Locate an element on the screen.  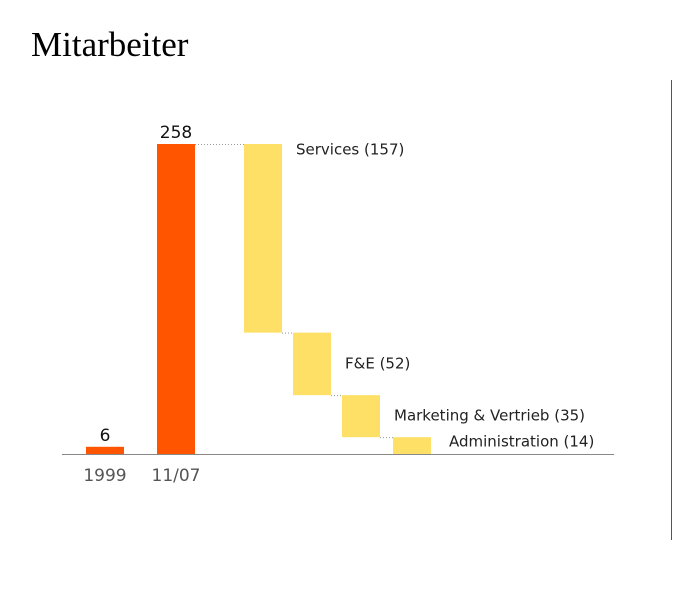
segment-label: Administration (14) is located at coordinates (521, 442).